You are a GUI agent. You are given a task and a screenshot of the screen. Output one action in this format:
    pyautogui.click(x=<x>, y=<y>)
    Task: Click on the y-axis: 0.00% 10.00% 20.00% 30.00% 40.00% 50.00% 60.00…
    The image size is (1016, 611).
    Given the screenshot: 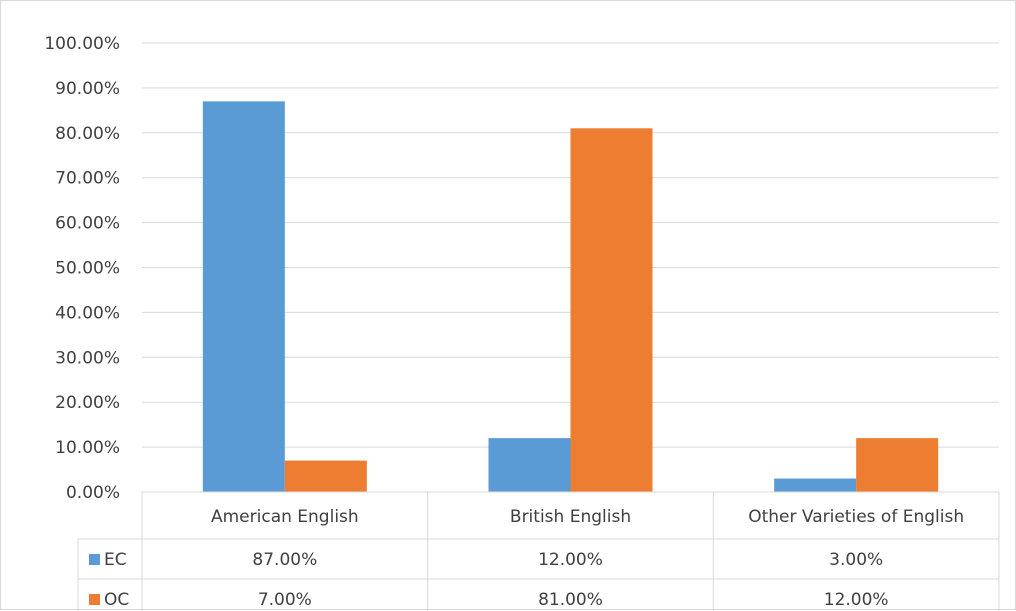 What is the action you would take?
    pyautogui.click(x=82, y=268)
    